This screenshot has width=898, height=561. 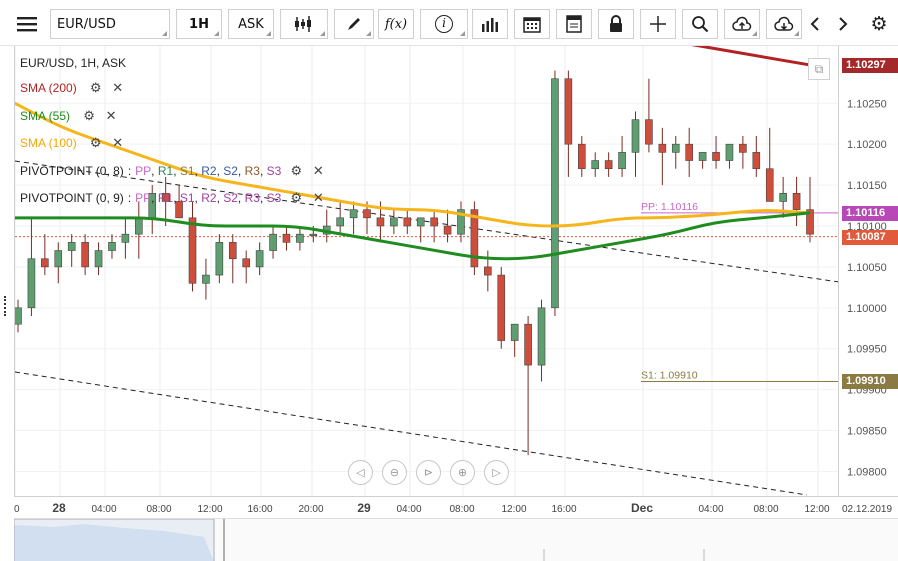 I want to click on x-tick-label: 08:00, so click(x=158, y=509).